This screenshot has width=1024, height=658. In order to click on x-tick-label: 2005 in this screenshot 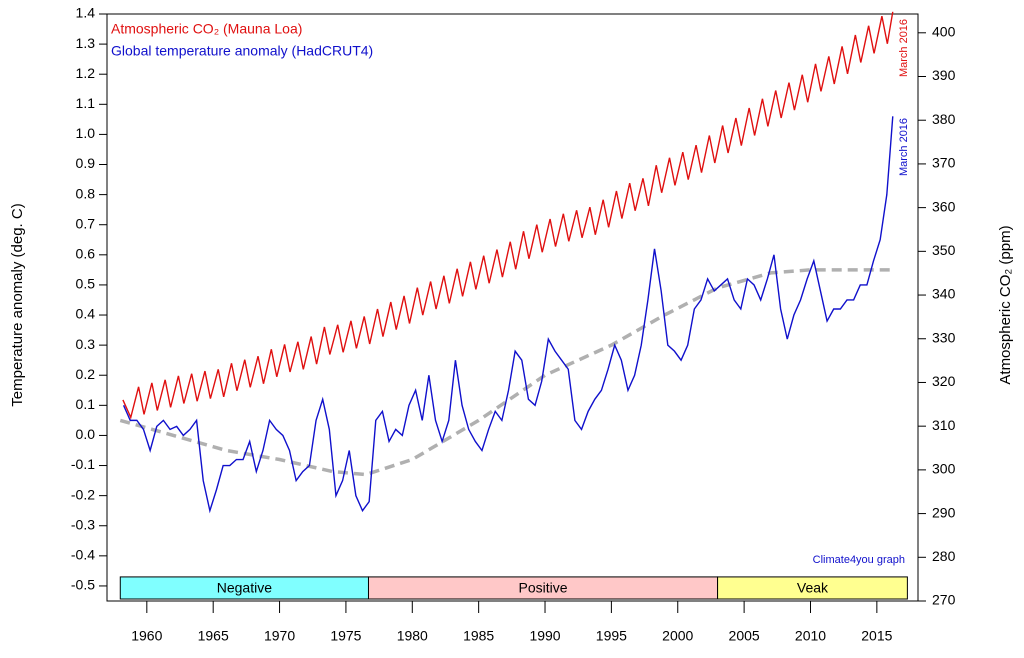, I will do `click(744, 636)`.